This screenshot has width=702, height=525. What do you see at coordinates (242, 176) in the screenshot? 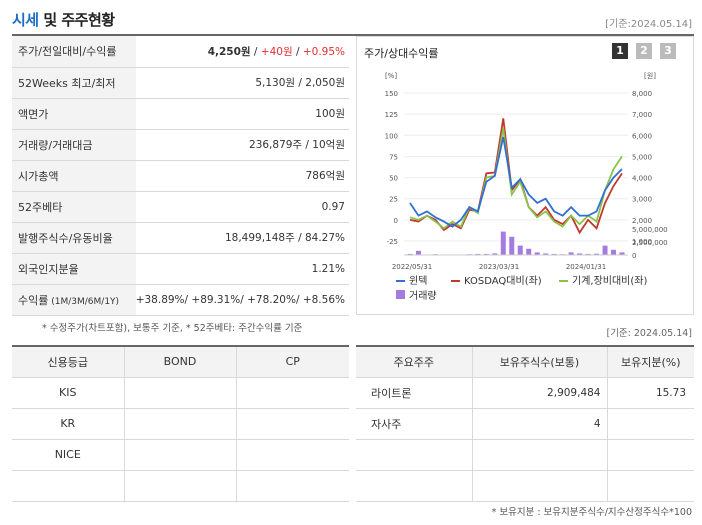
I see `row-value: 786억원` at bounding box center [242, 176].